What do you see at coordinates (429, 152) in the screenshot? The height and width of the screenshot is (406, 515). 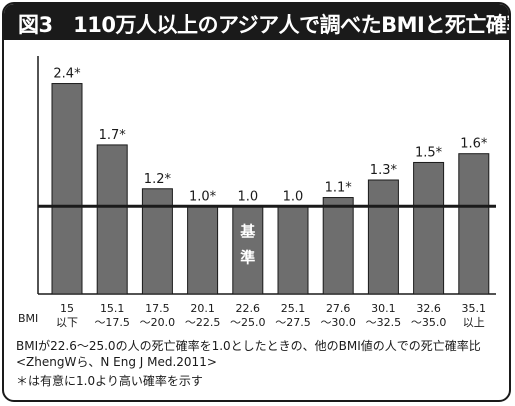 I see `data-label-8: 1.5*` at bounding box center [429, 152].